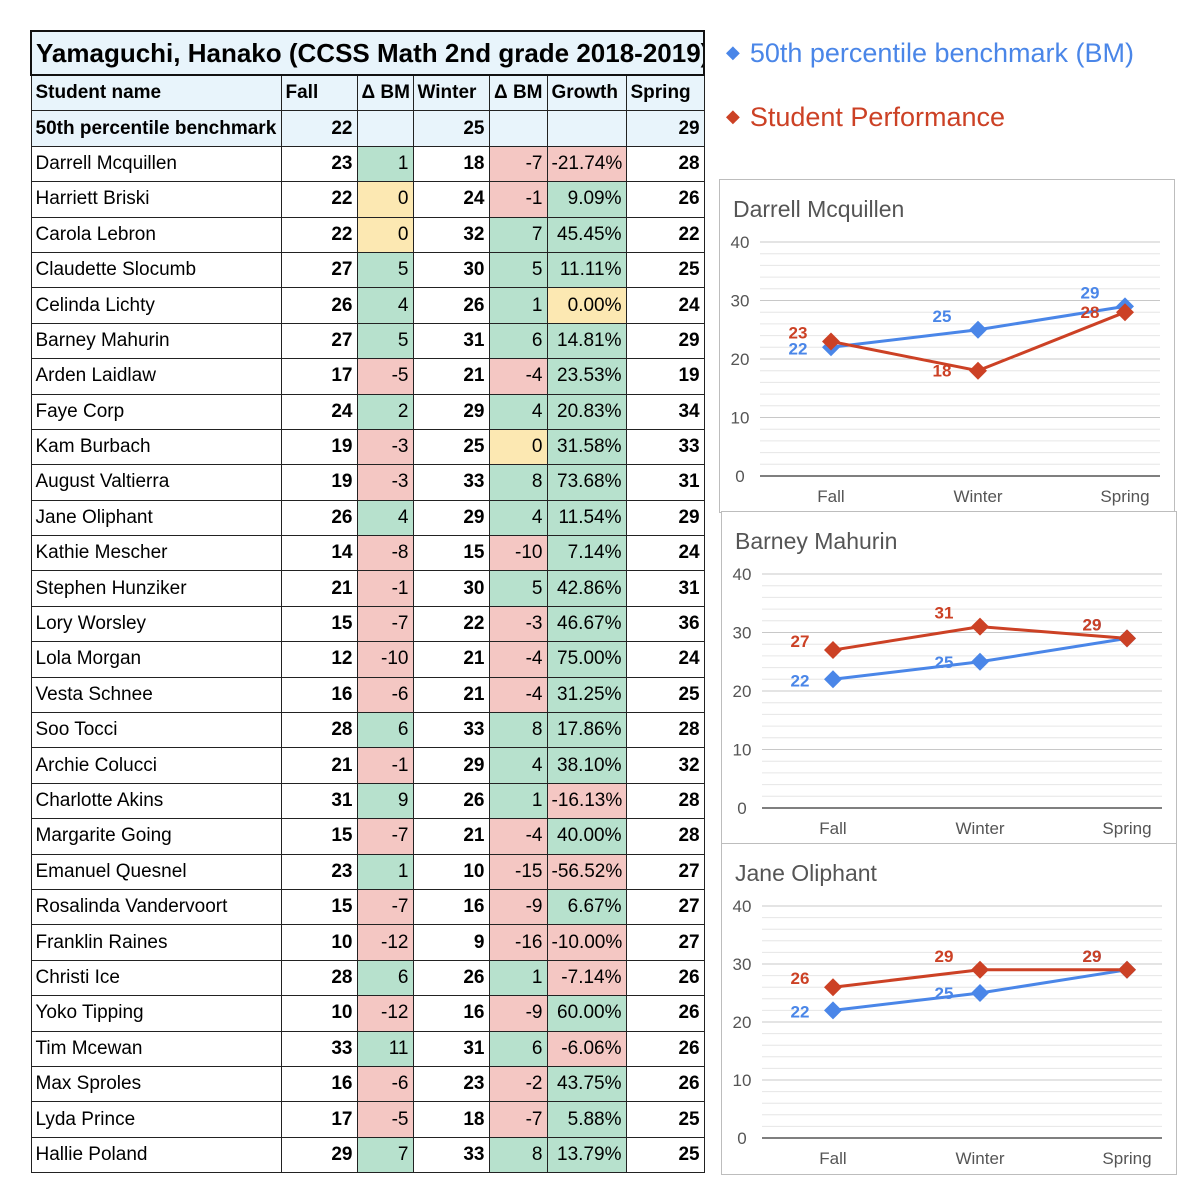 This screenshot has width=1200, height=1200. I want to click on student-name: Arden Laidlaw, so click(156, 376).